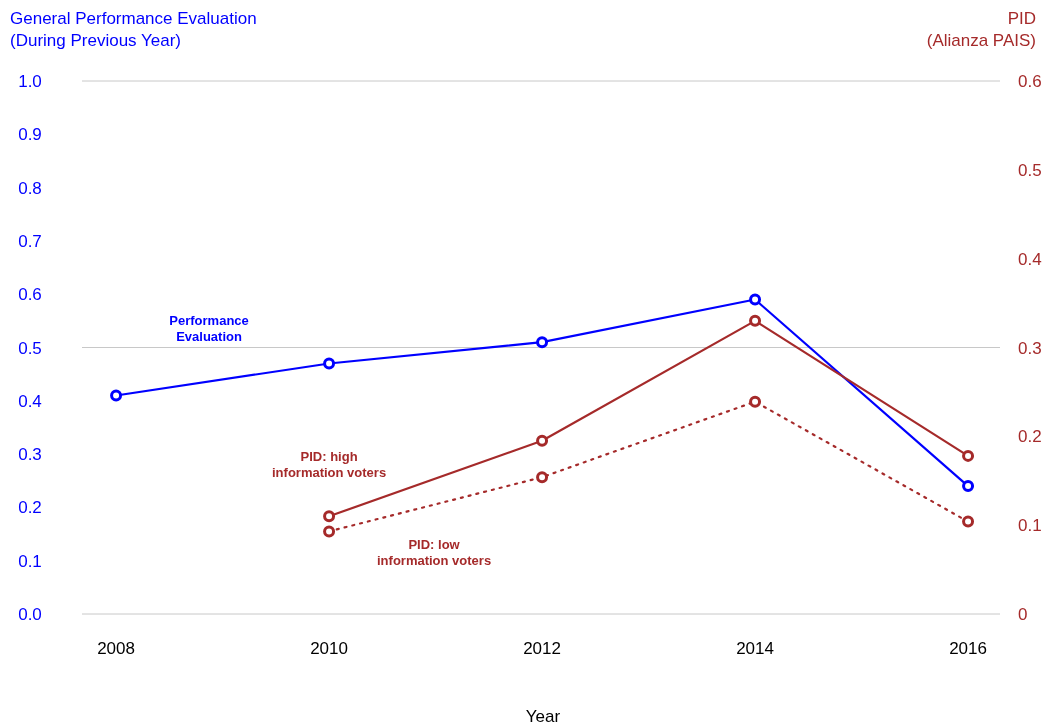  Describe the element at coordinates (543, 716) in the screenshot. I see `x-axis-title: Year` at that location.